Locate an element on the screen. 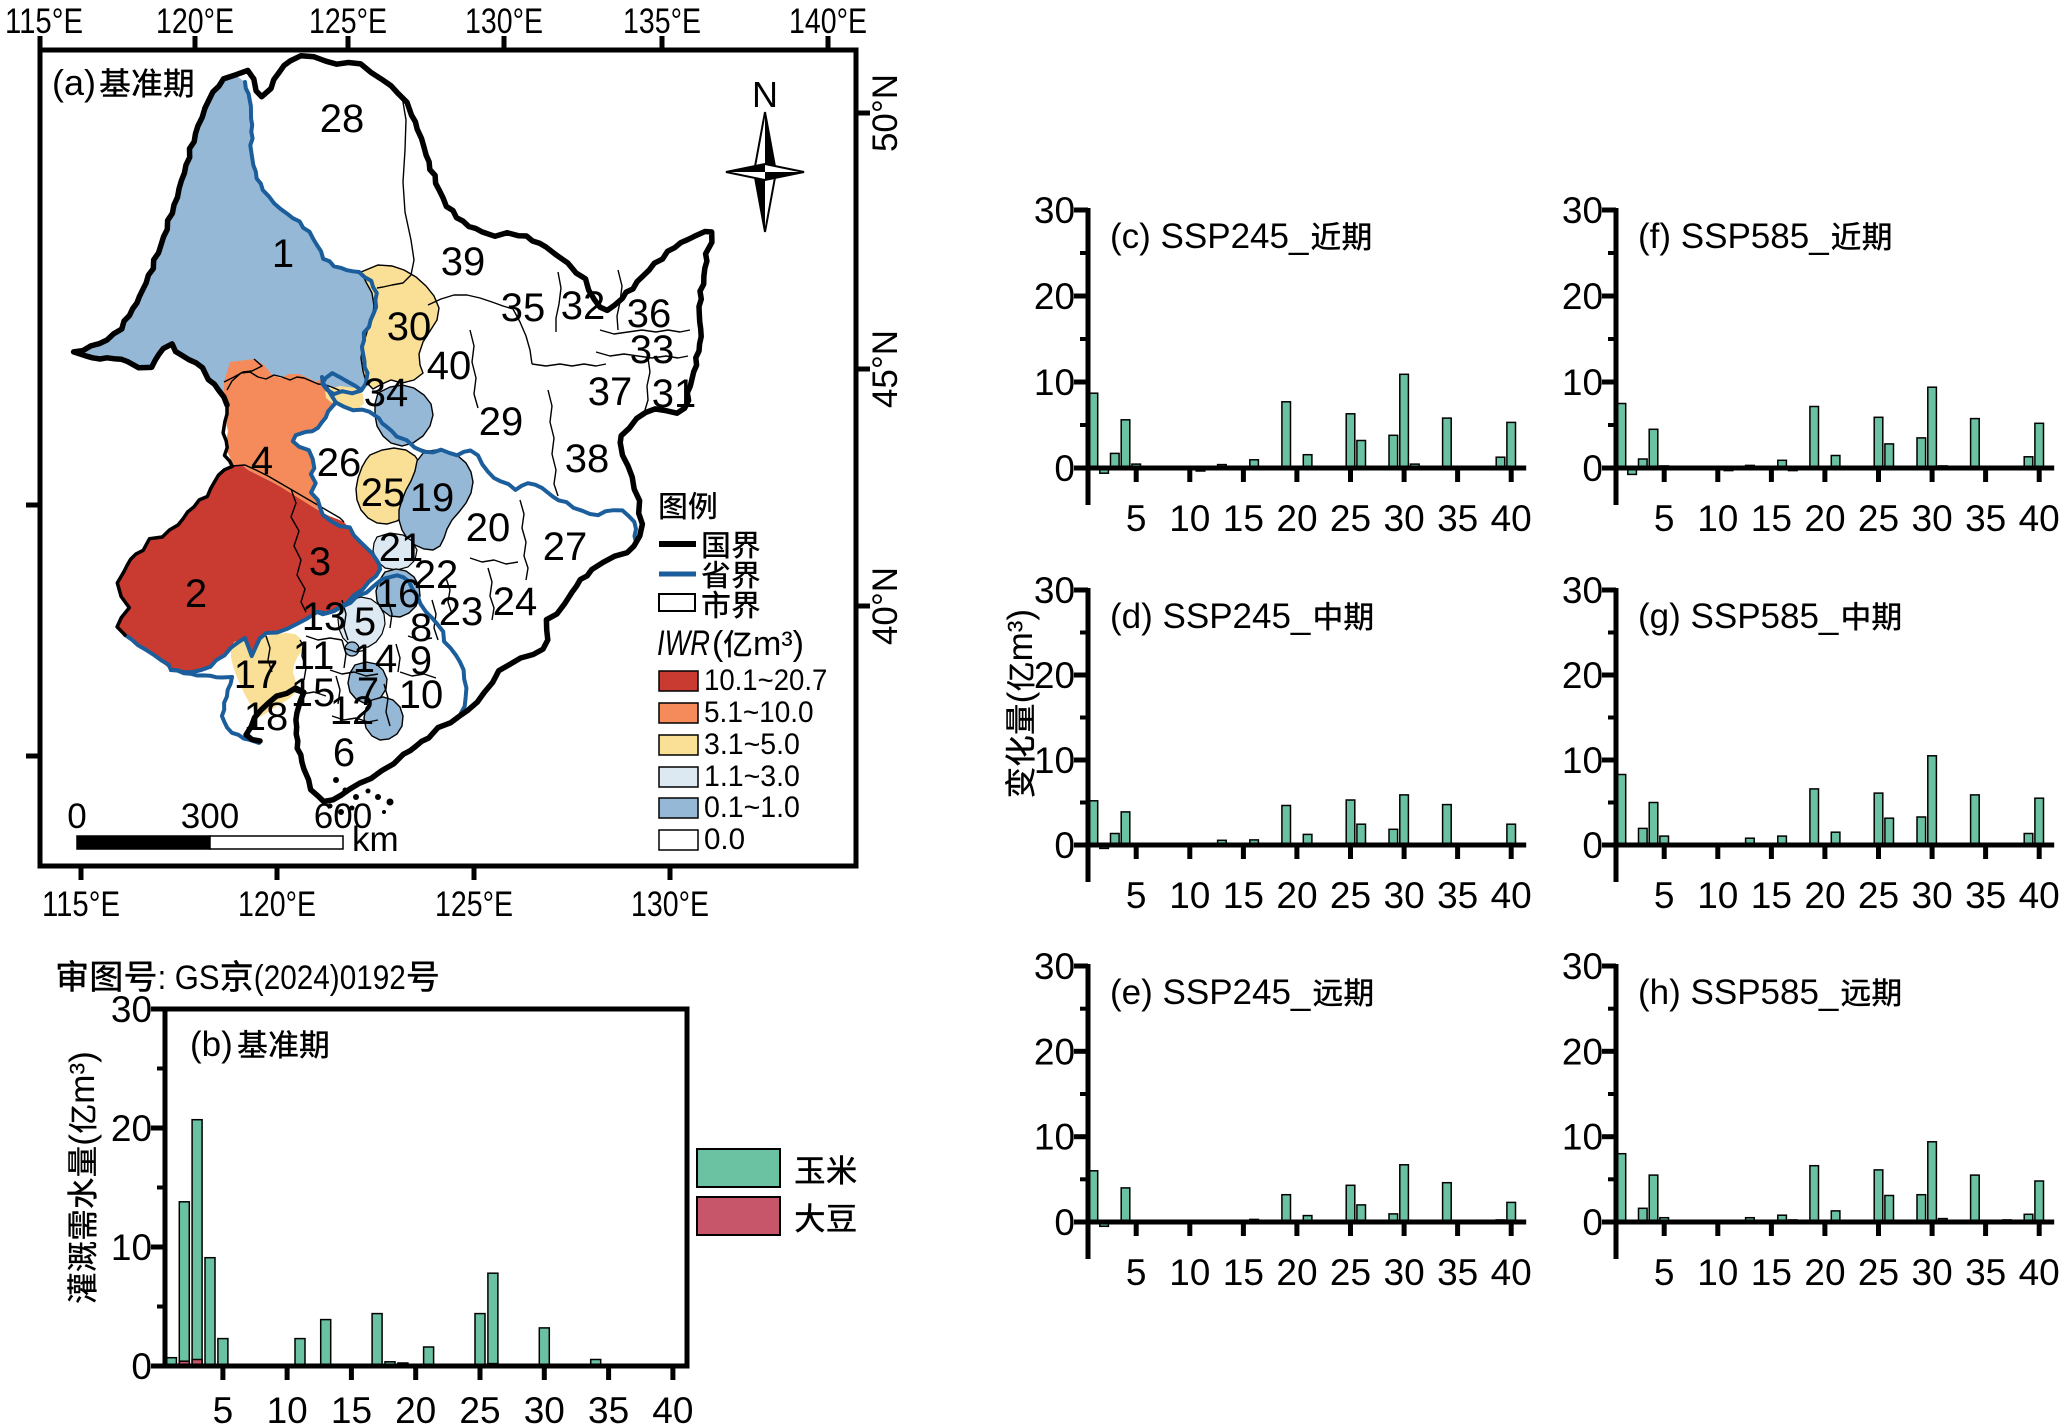 Image resolution: width=2062 pixels, height=1424 pixels. svg-text: 24 is located at coordinates (515, 602).